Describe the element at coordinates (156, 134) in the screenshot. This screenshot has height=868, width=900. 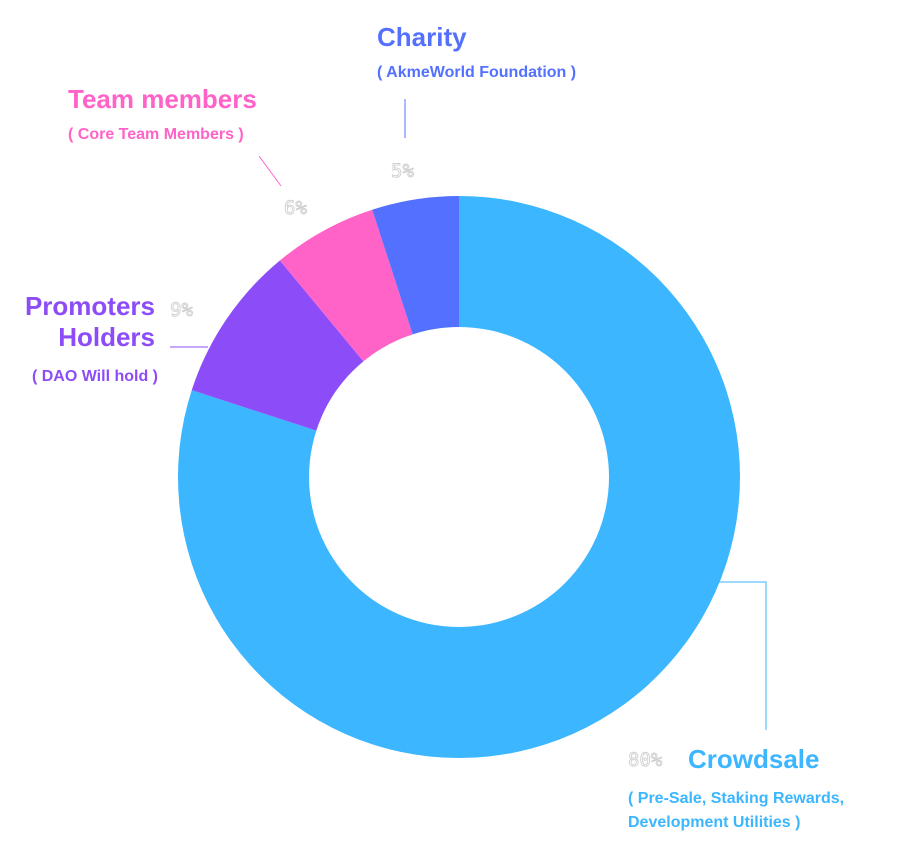
I see `category-subtitle-team-members: ( Core Team Members )` at that location.